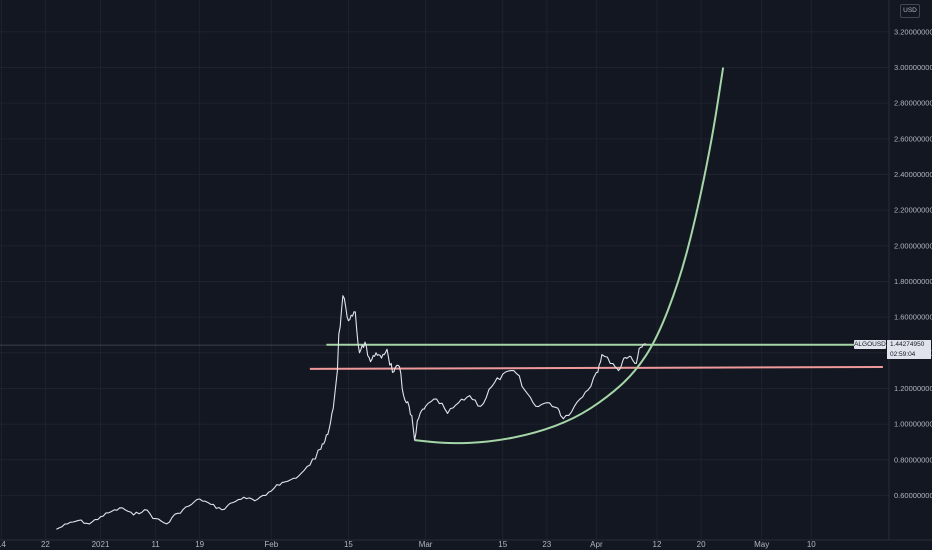  Describe the element at coordinates (3, 544) in the screenshot. I see `time-tick-label: 14` at that location.